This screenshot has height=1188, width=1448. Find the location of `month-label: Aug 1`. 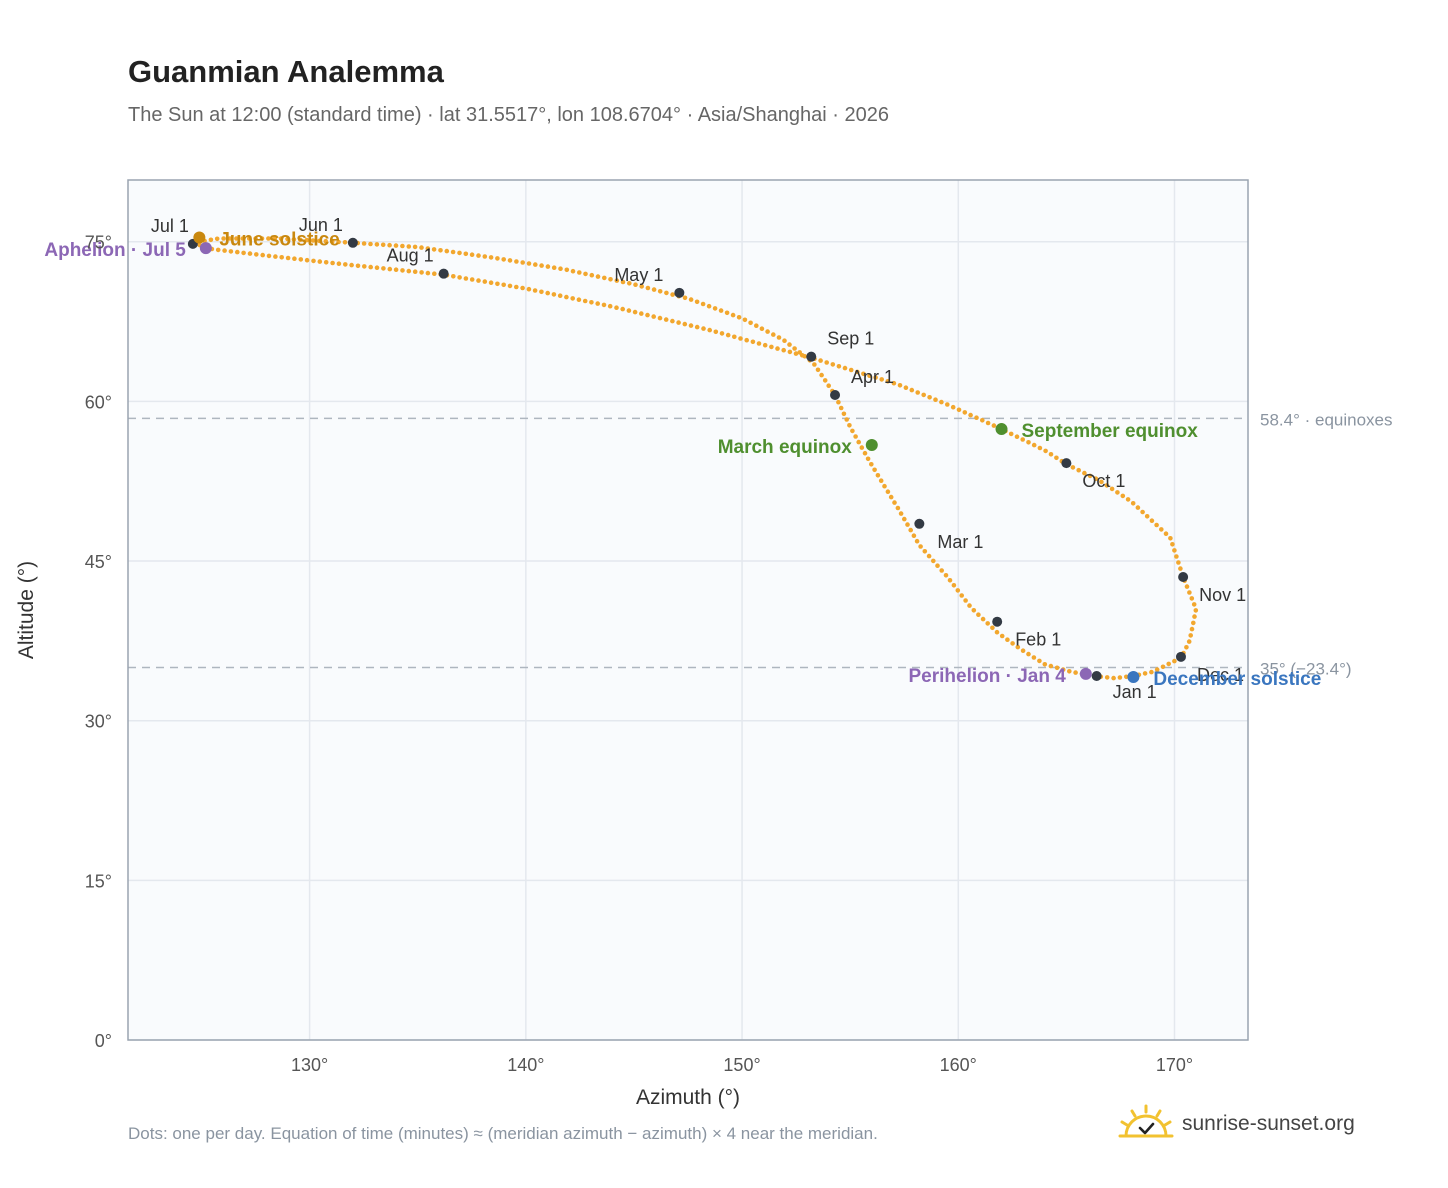

month-label: Aug 1 is located at coordinates (410, 256).